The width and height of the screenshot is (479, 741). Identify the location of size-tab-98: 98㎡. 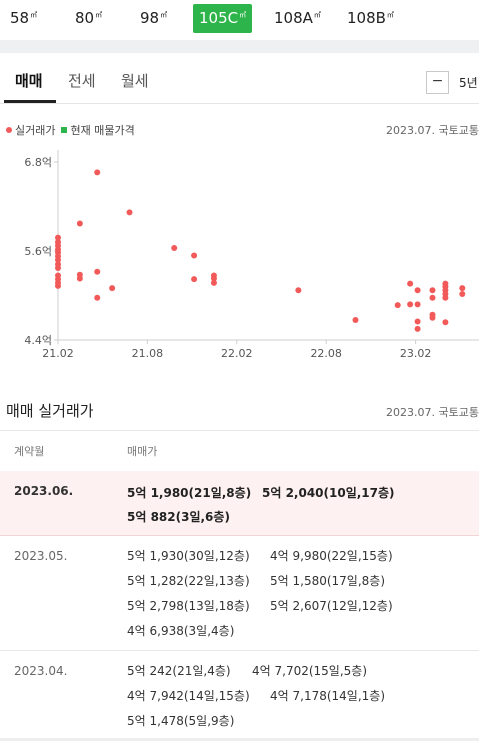
(154, 18).